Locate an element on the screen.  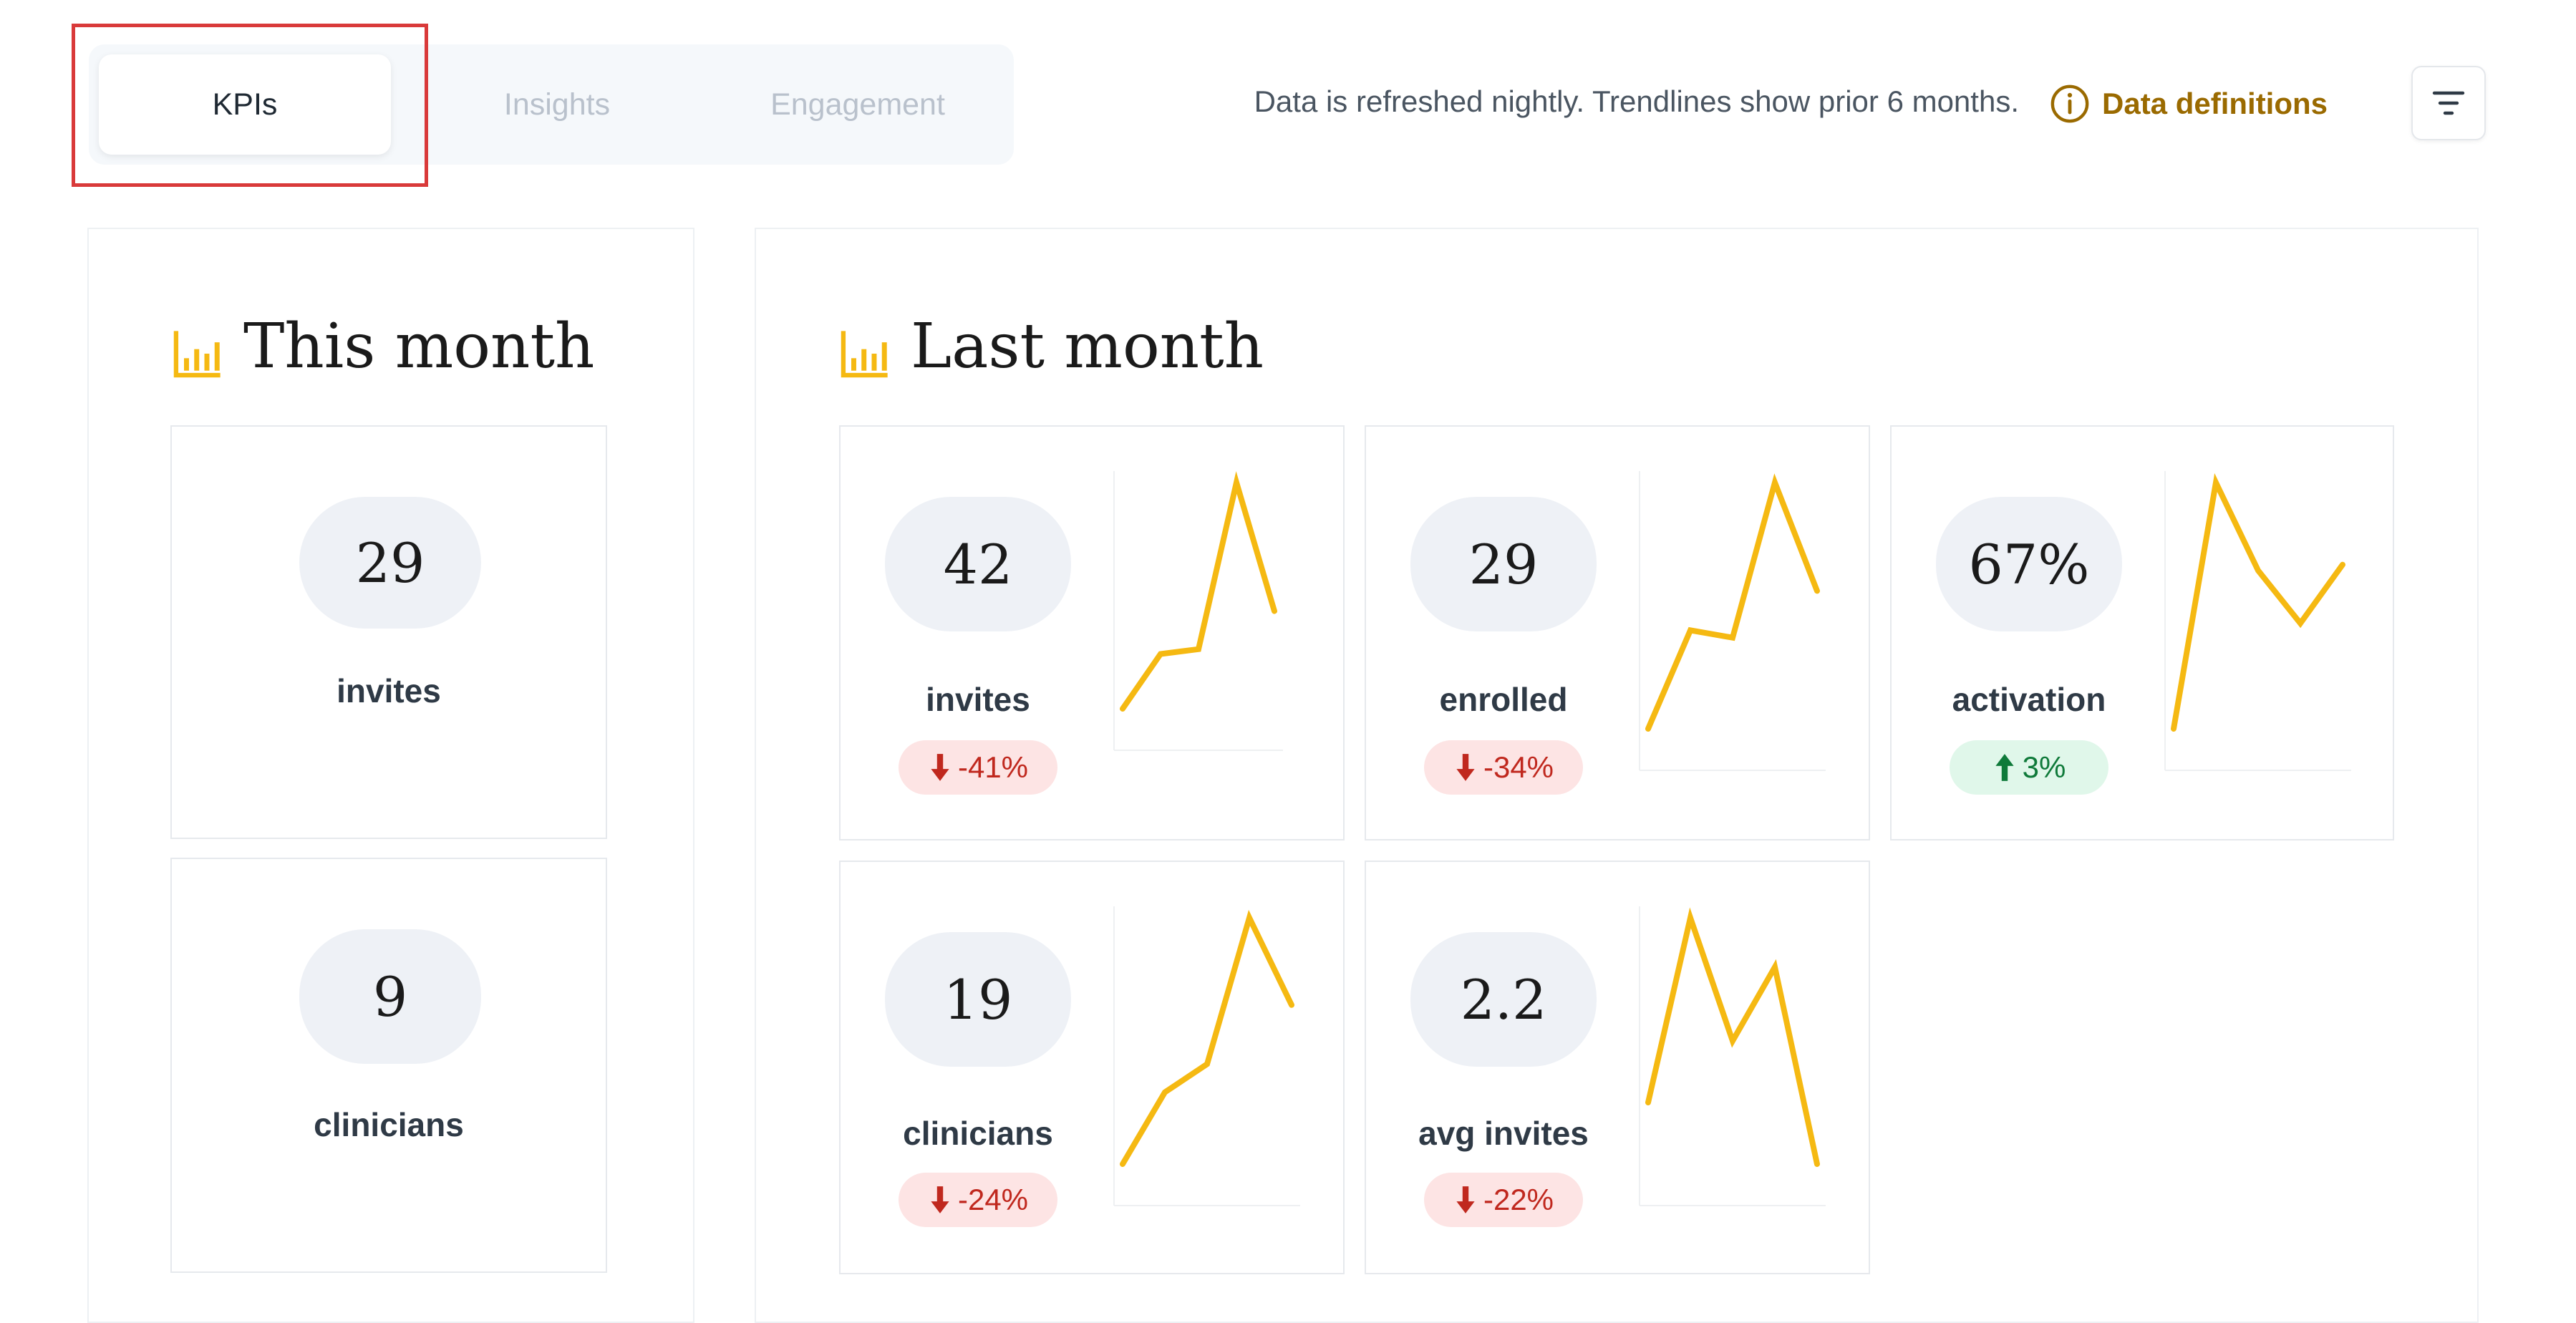
kpi-label: avg invites is located at coordinates (1504, 1133).